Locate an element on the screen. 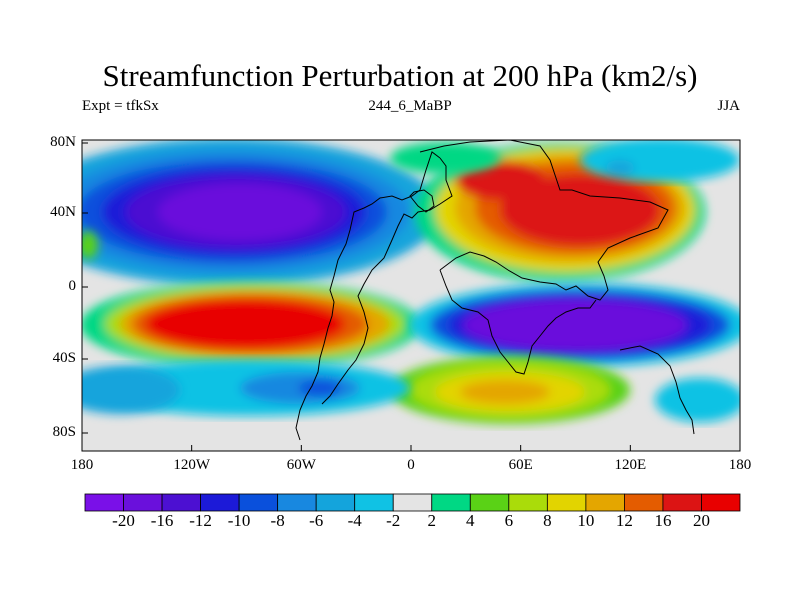 This screenshot has width=800, height=600. colorbar-label: 8 is located at coordinates (547, 520).